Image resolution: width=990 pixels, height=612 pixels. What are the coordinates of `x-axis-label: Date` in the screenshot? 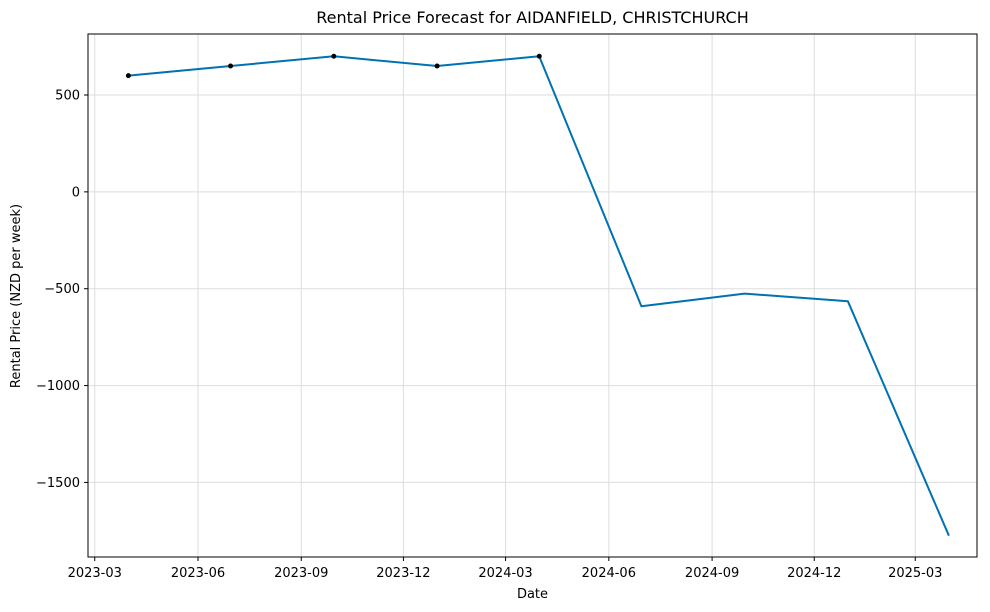 It's located at (532, 594).